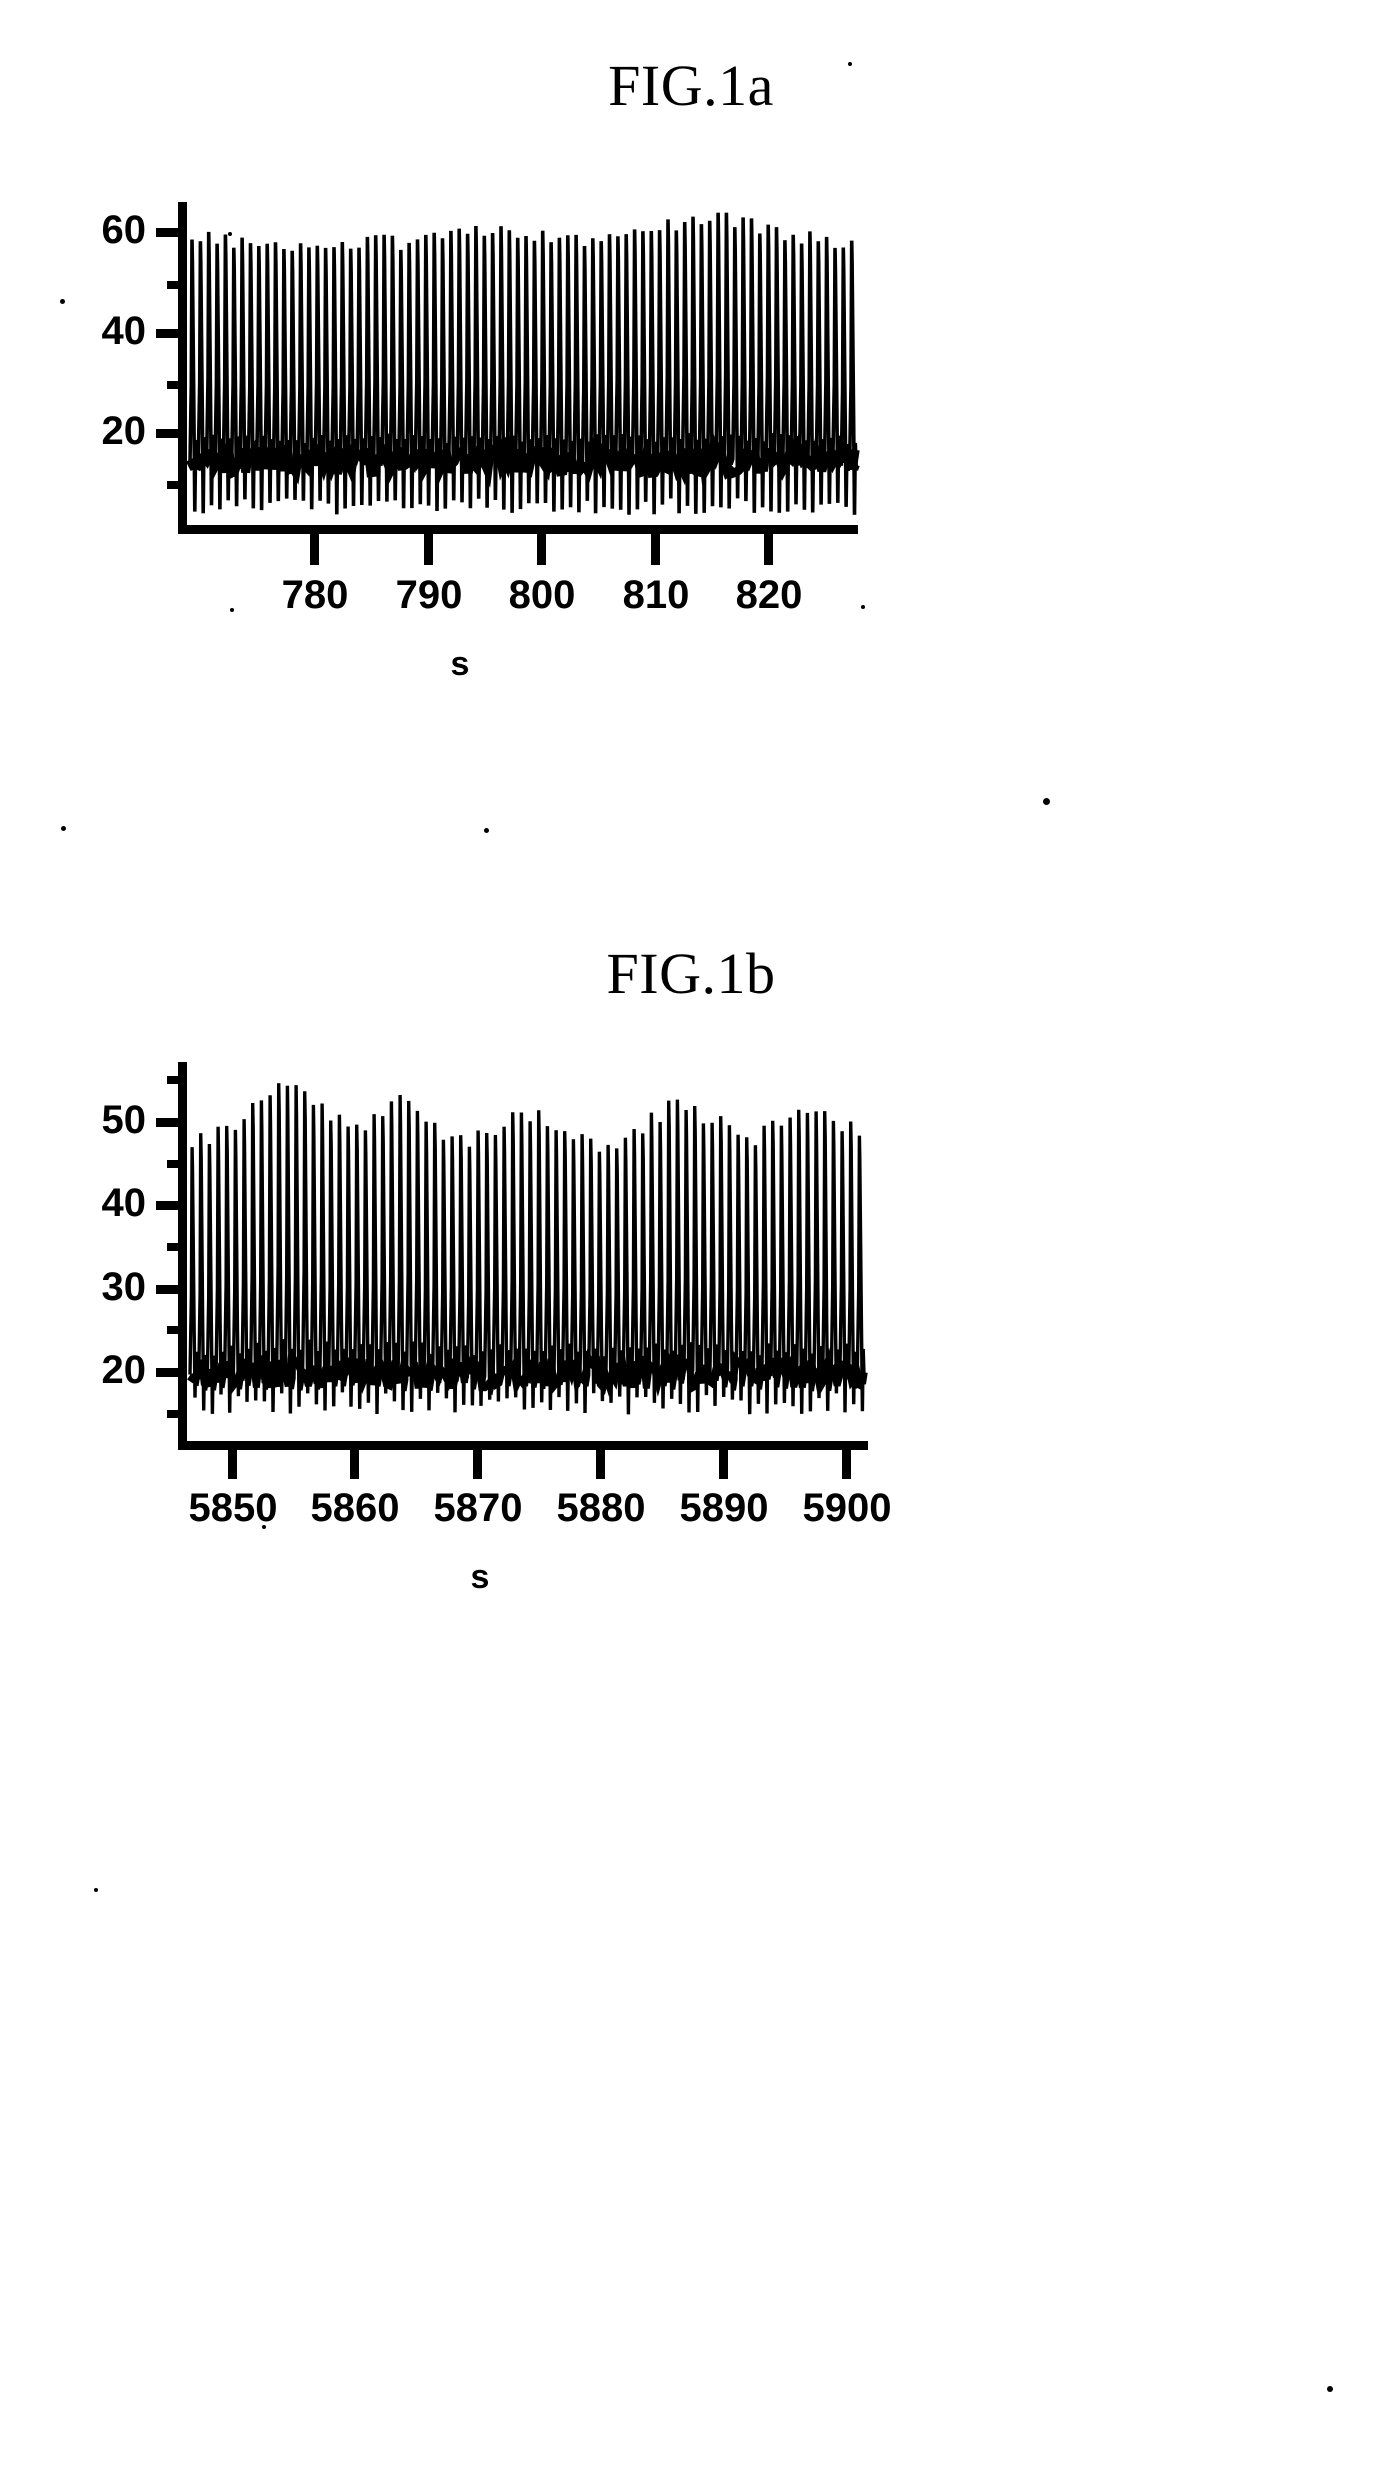 The width and height of the screenshot is (1382, 2468). What do you see at coordinates (174, 1164) in the screenshot?
I see `y-tick-minor-45-1b` at bounding box center [174, 1164].